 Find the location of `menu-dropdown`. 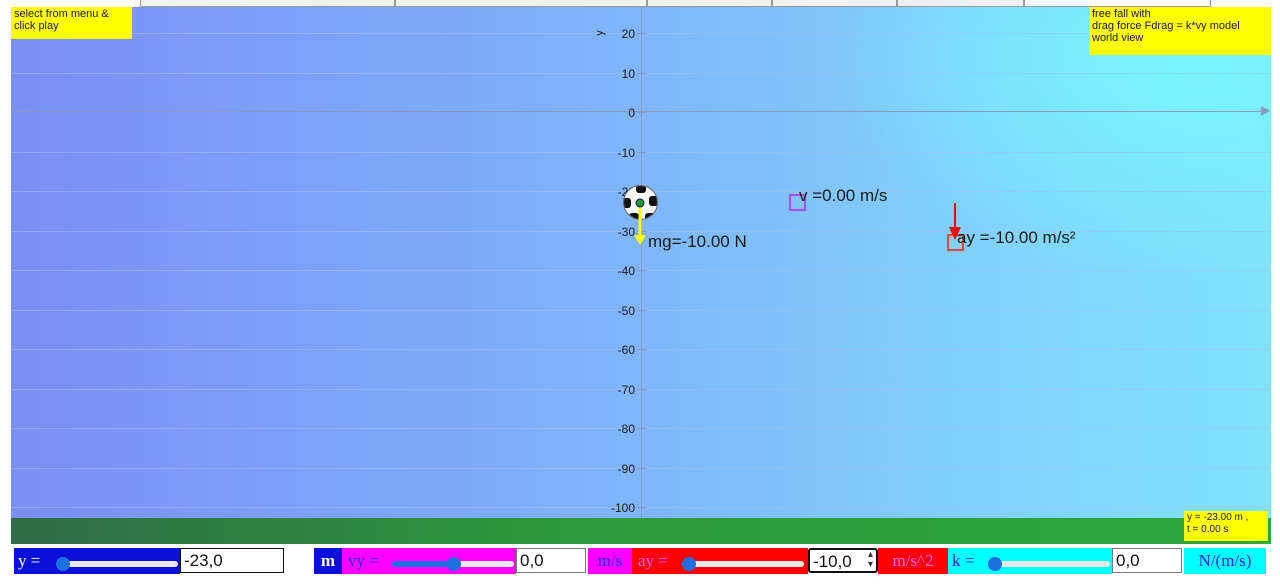

menu-dropdown is located at coordinates (267, 3).